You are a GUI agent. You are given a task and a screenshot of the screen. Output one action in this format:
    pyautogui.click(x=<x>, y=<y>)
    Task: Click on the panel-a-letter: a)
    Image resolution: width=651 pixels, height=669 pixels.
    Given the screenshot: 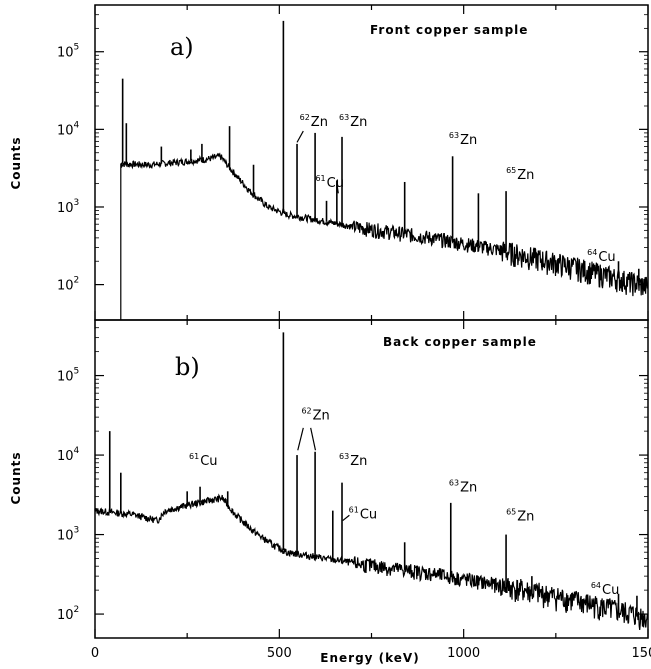 What is the action you would take?
    pyautogui.click(x=182, y=47)
    